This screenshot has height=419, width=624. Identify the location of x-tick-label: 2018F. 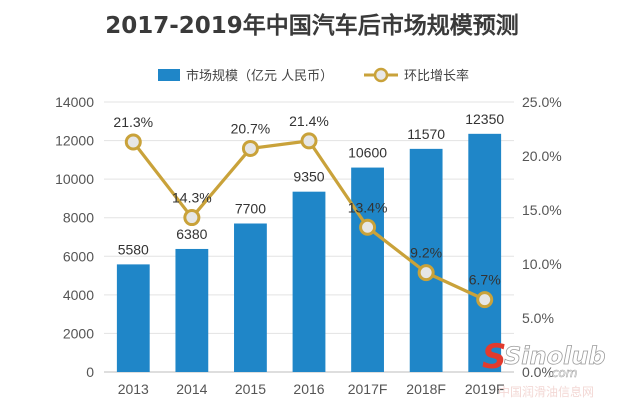
(426, 389).